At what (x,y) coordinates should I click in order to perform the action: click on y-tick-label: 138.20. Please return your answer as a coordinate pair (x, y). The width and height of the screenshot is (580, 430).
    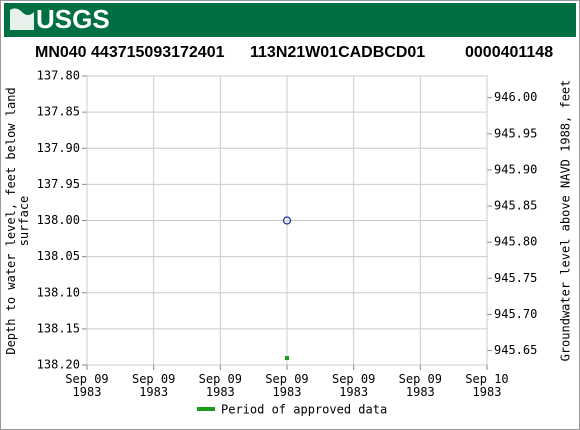
    Looking at the image, I should click on (58, 365).